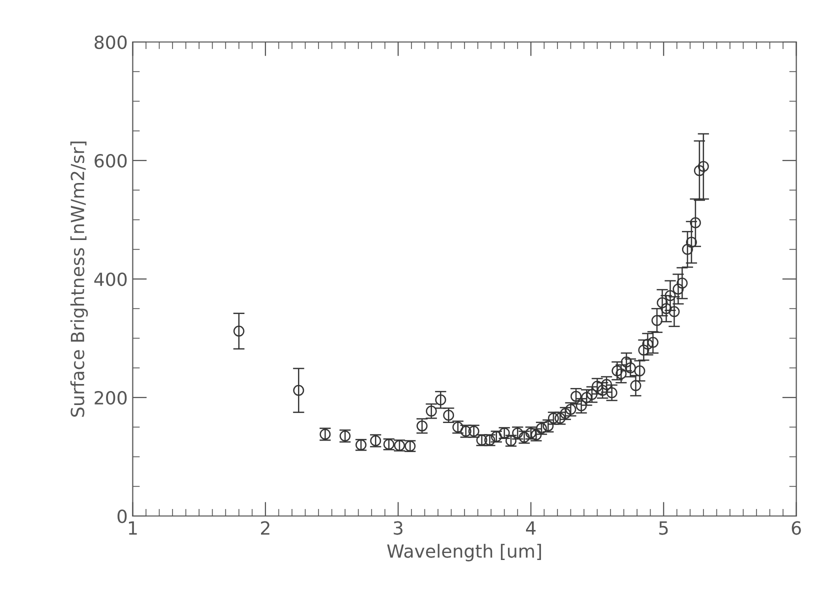 This screenshot has height=600, width=840. I want to click on x-tick-label: 6, so click(796, 528).